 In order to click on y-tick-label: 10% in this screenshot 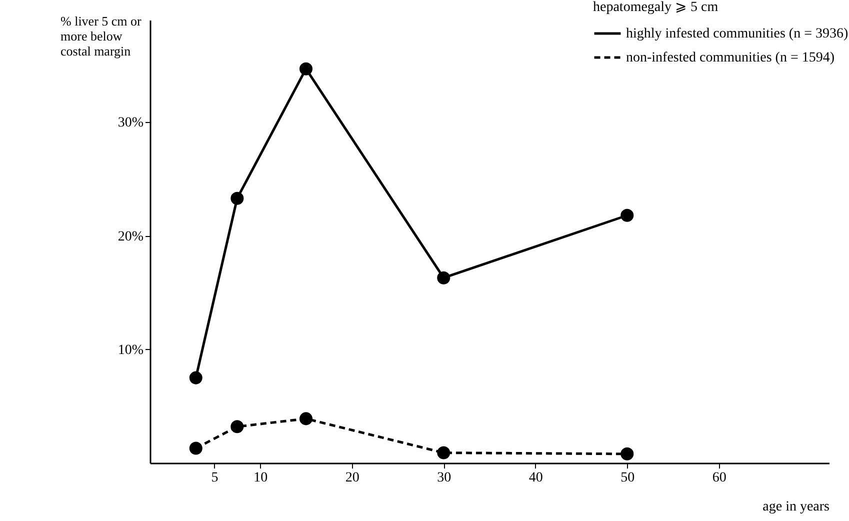, I will do `click(131, 350)`.